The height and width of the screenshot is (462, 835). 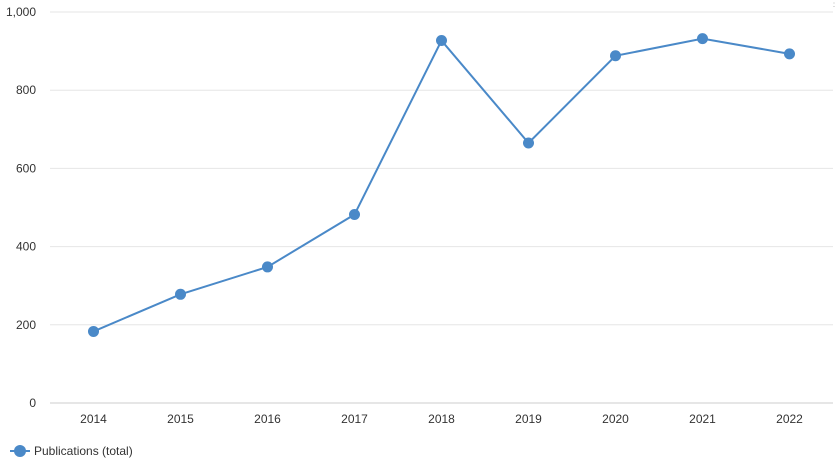 What do you see at coordinates (441, 41) in the screenshot?
I see `data-point-2018` at bounding box center [441, 41].